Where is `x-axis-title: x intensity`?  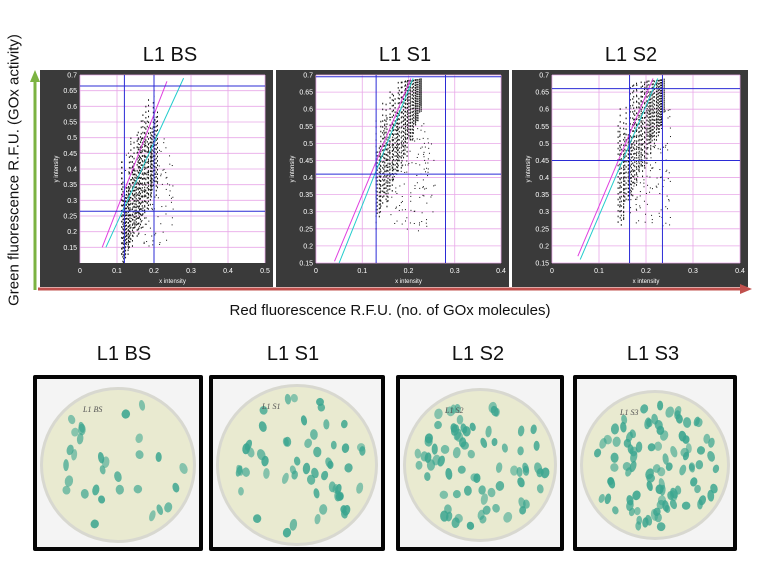 x-axis-title: x intensity is located at coordinates (646, 282).